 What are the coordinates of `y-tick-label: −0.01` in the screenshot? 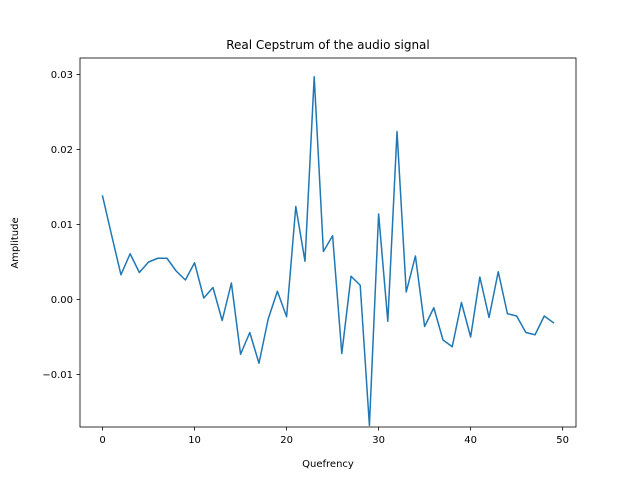 It's located at (57, 375).